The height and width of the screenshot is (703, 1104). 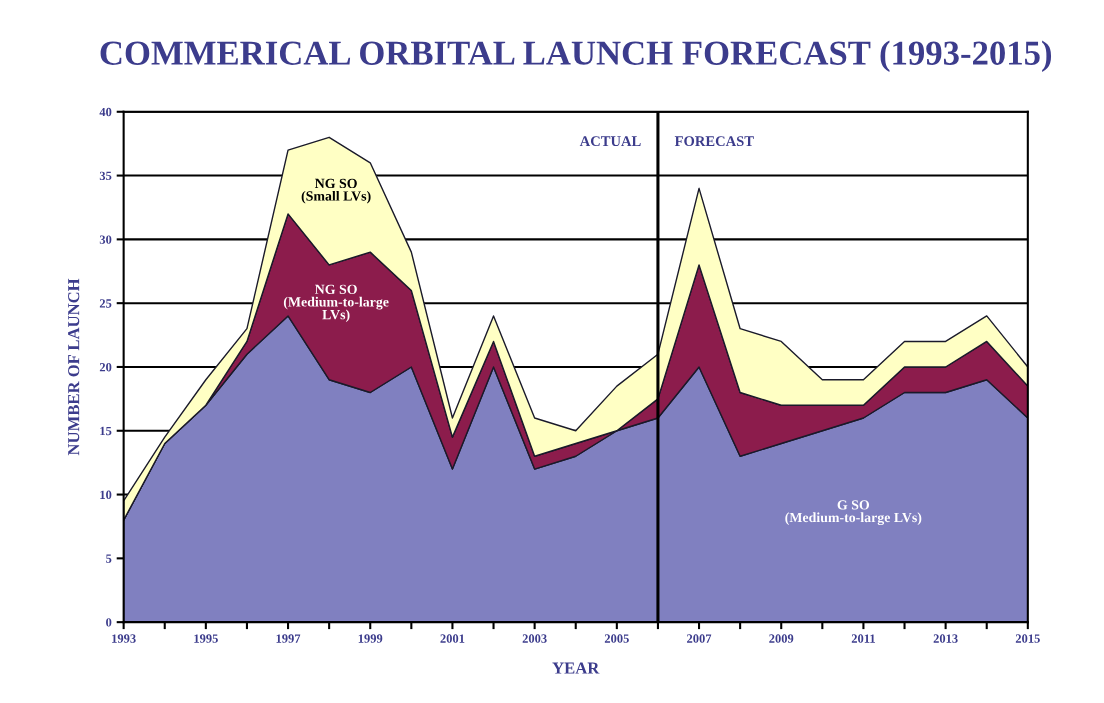 What do you see at coordinates (106, 431) in the screenshot?
I see `y-tick-label: 15` at bounding box center [106, 431].